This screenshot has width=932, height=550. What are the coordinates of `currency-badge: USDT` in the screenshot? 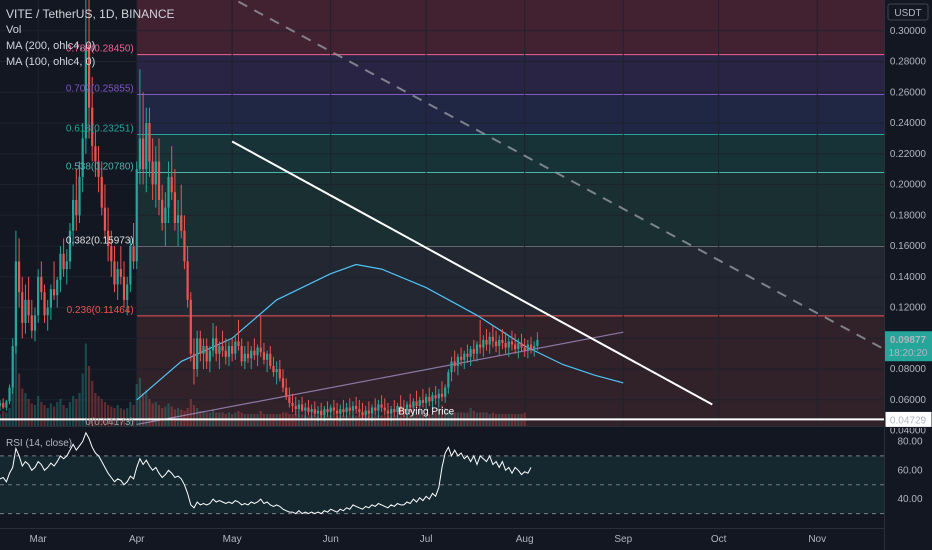 It's located at (907, 13).